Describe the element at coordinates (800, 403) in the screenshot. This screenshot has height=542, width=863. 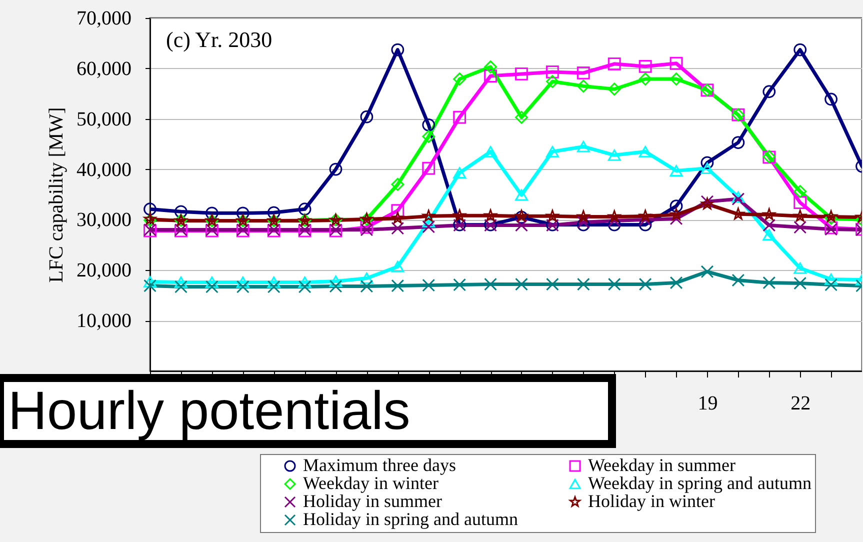
I see `x-tick-label: 22` at that location.